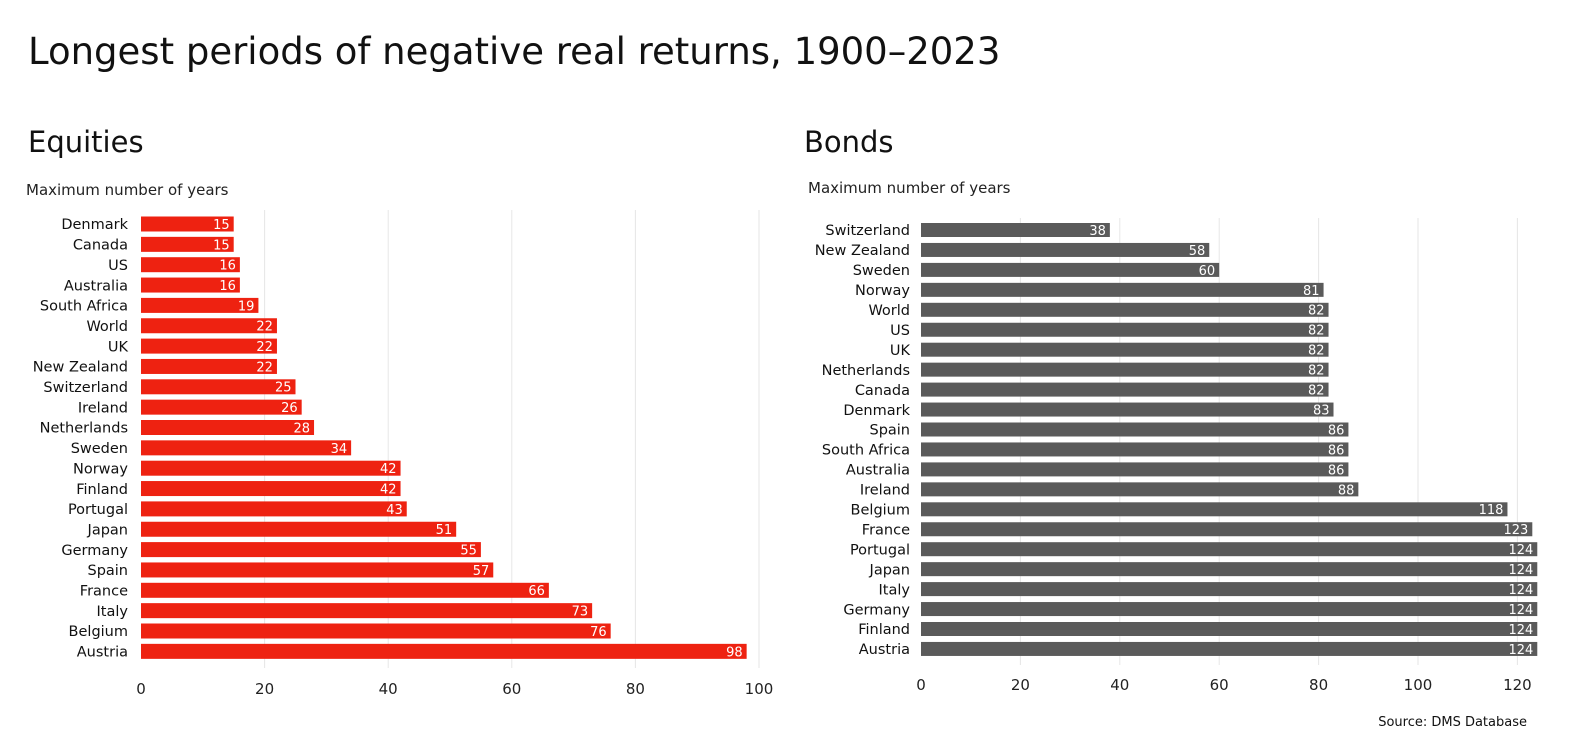 The width and height of the screenshot is (1583, 737). Describe the element at coordinates (1125, 309) in the screenshot. I see `bonds-bar-world` at that location.